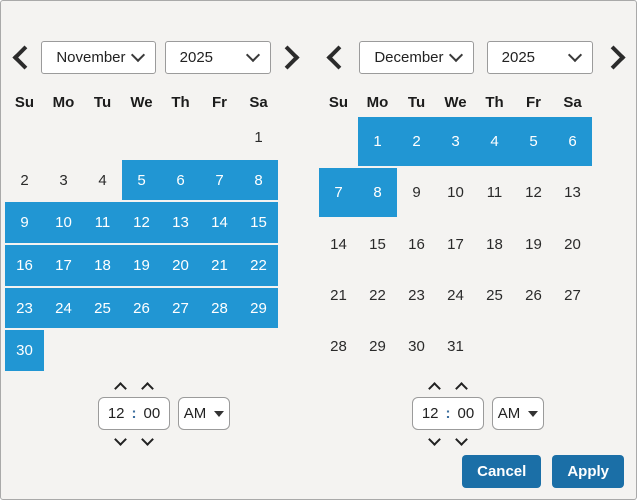 Image resolution: width=637 pixels, height=500 pixels. I want to click on end-time-row: 12 : 00 AM, so click(479, 413).